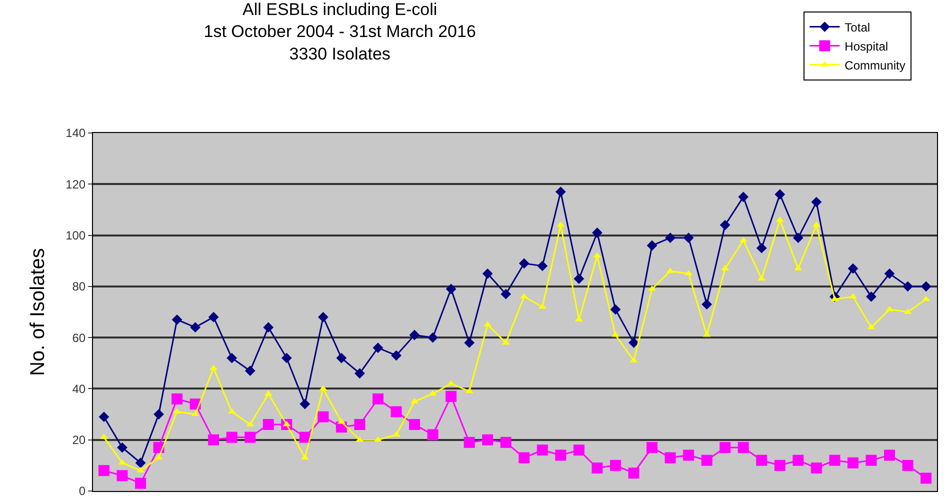  Describe the element at coordinates (857, 27) in the screenshot. I see `legend-label: Total` at that location.